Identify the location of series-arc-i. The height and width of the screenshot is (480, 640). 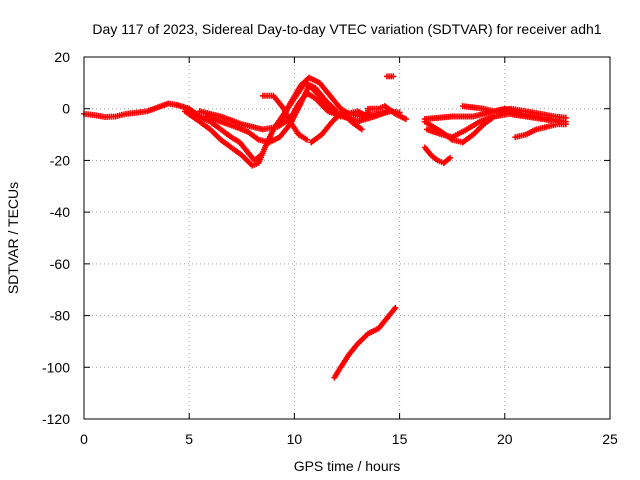
(390, 76).